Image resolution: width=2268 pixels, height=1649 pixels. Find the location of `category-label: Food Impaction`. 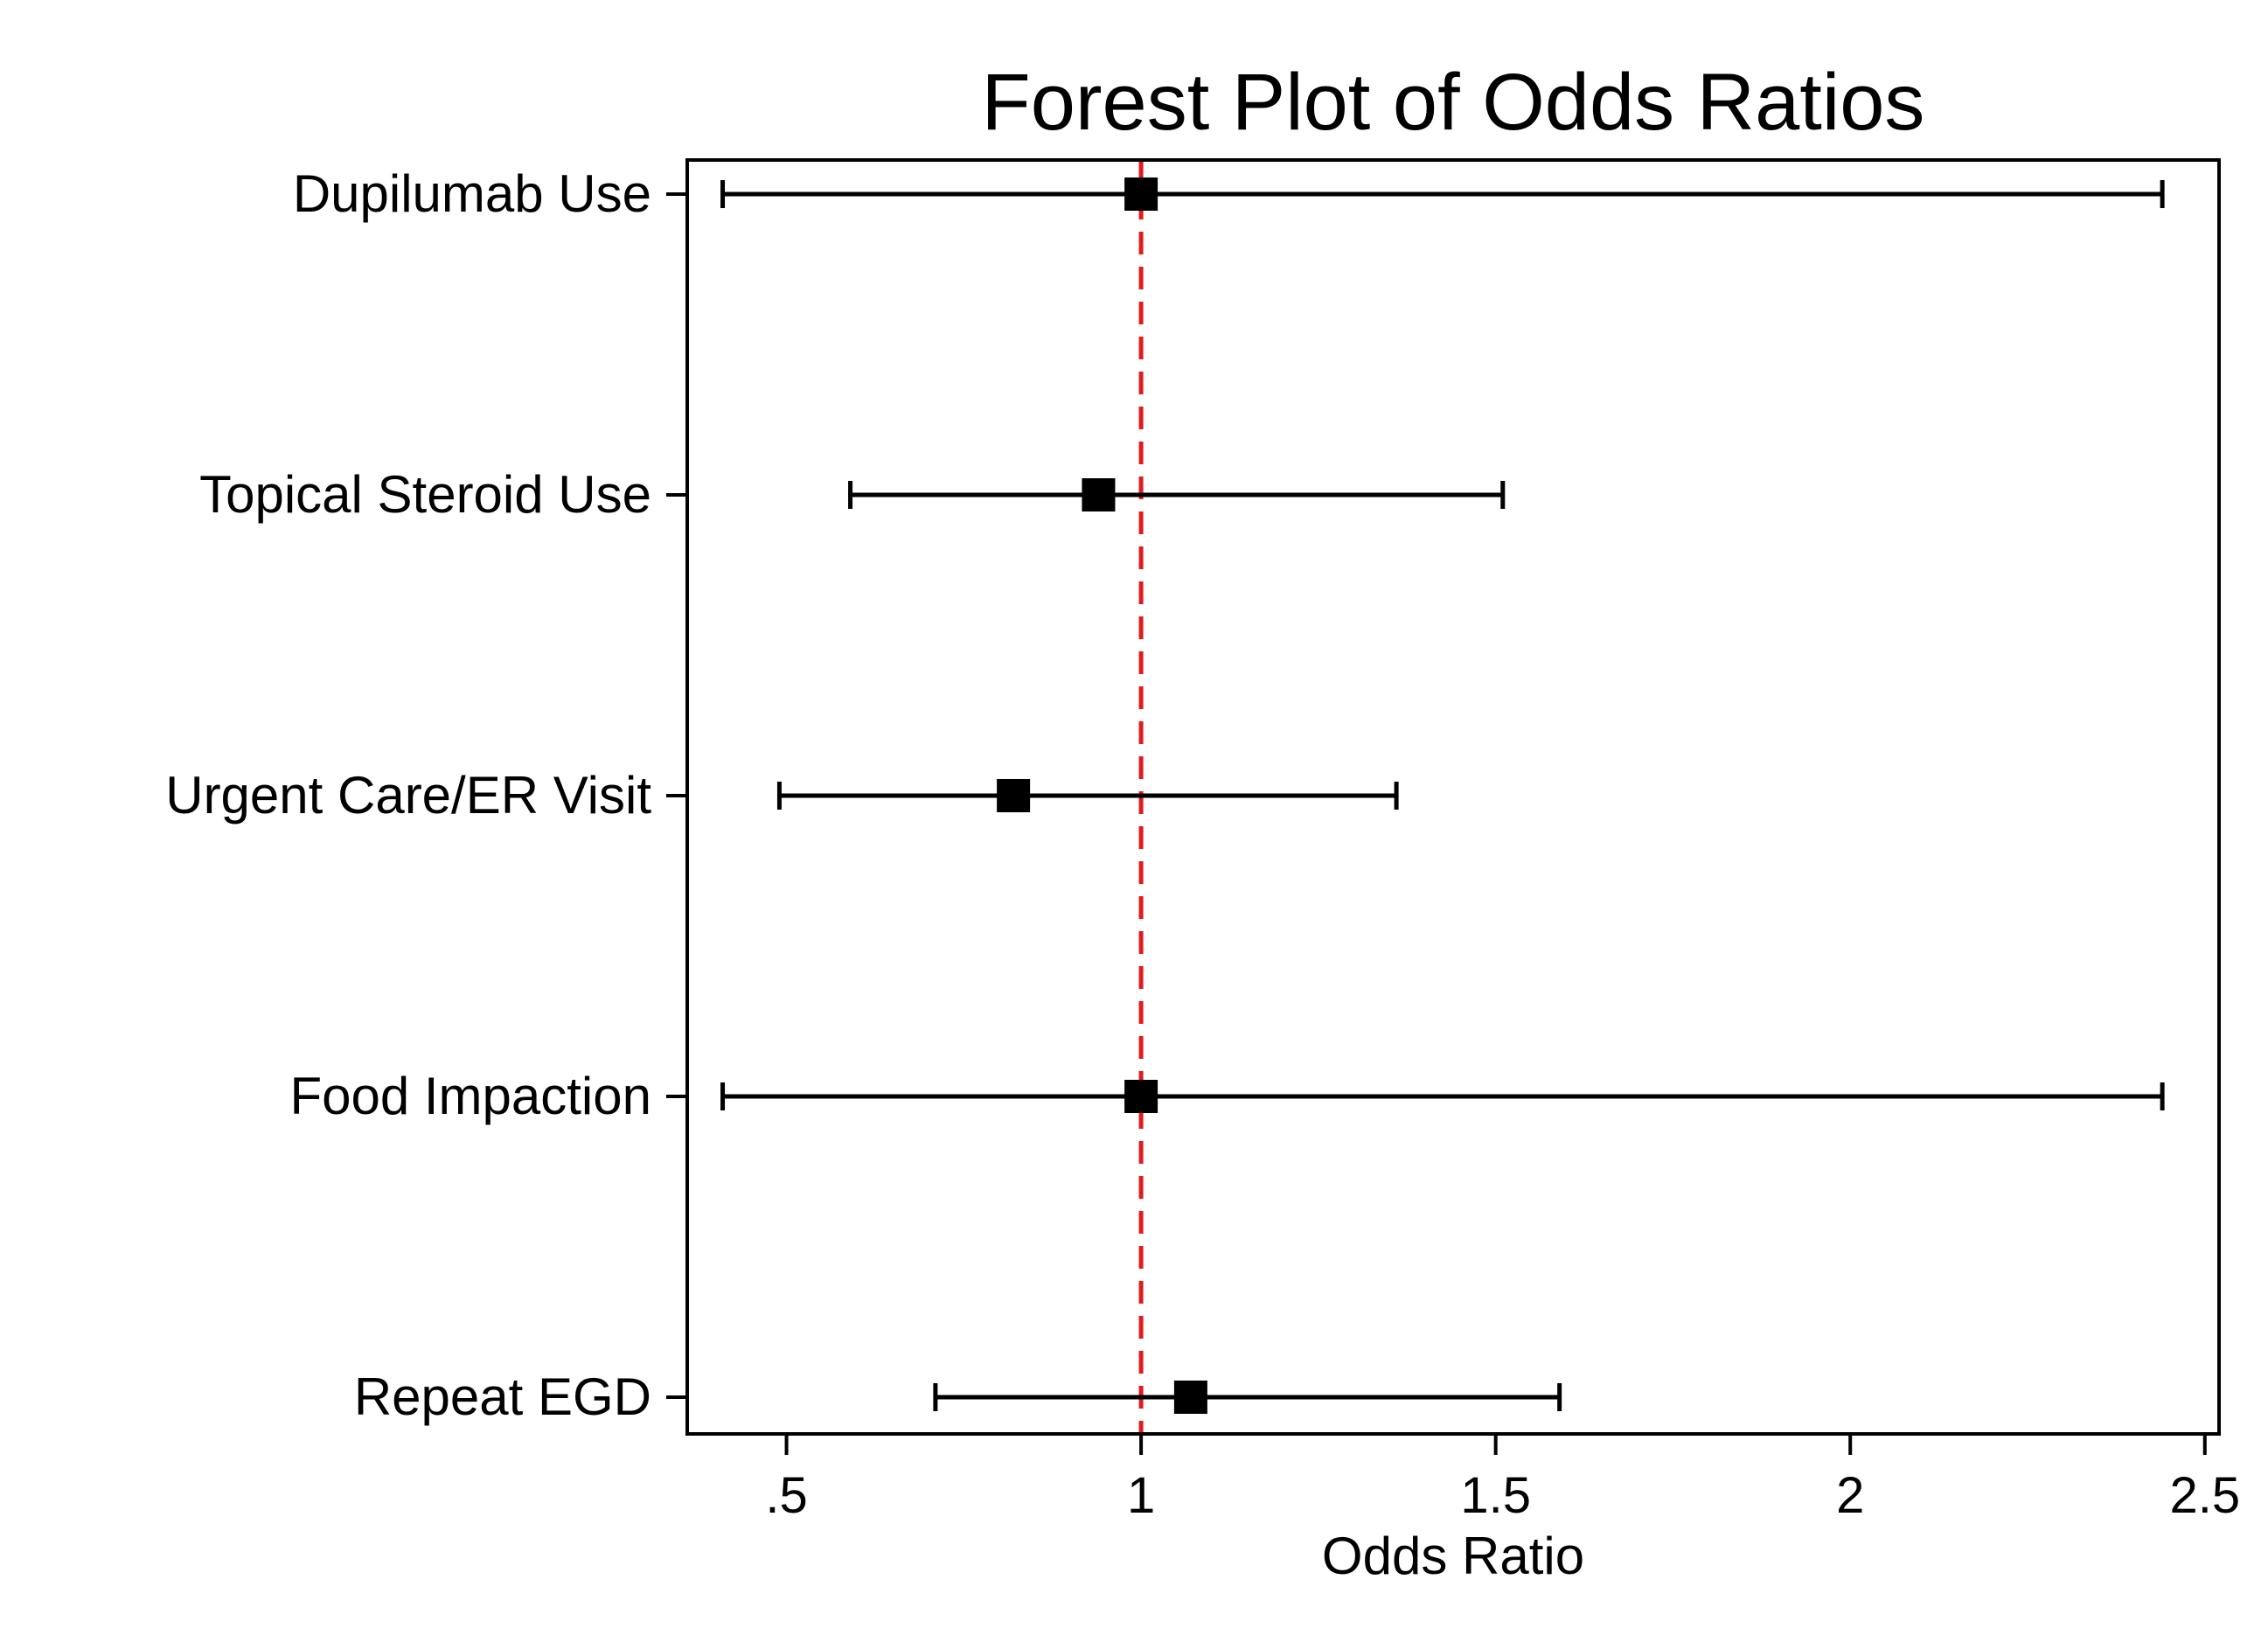

category-label: Food Impaction is located at coordinates (470, 1096).